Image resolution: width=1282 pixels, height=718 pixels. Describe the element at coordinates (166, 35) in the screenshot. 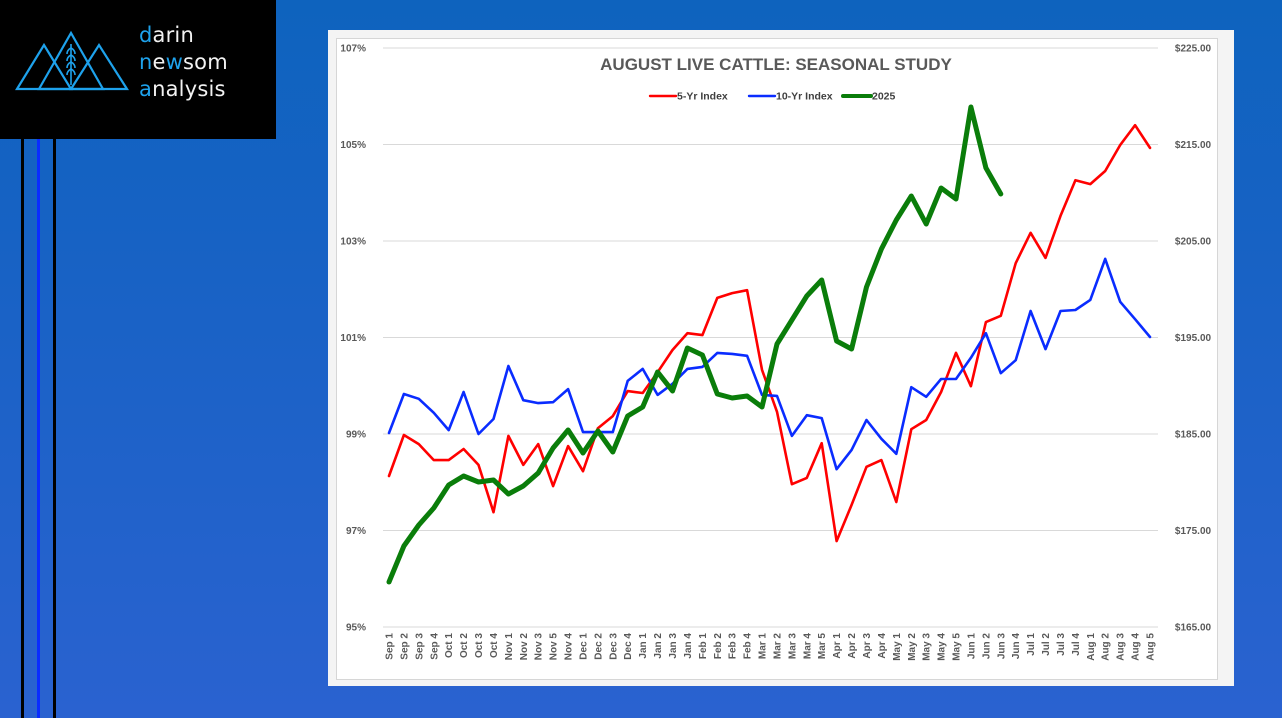

I see `logo-line-darin: darin` at that location.